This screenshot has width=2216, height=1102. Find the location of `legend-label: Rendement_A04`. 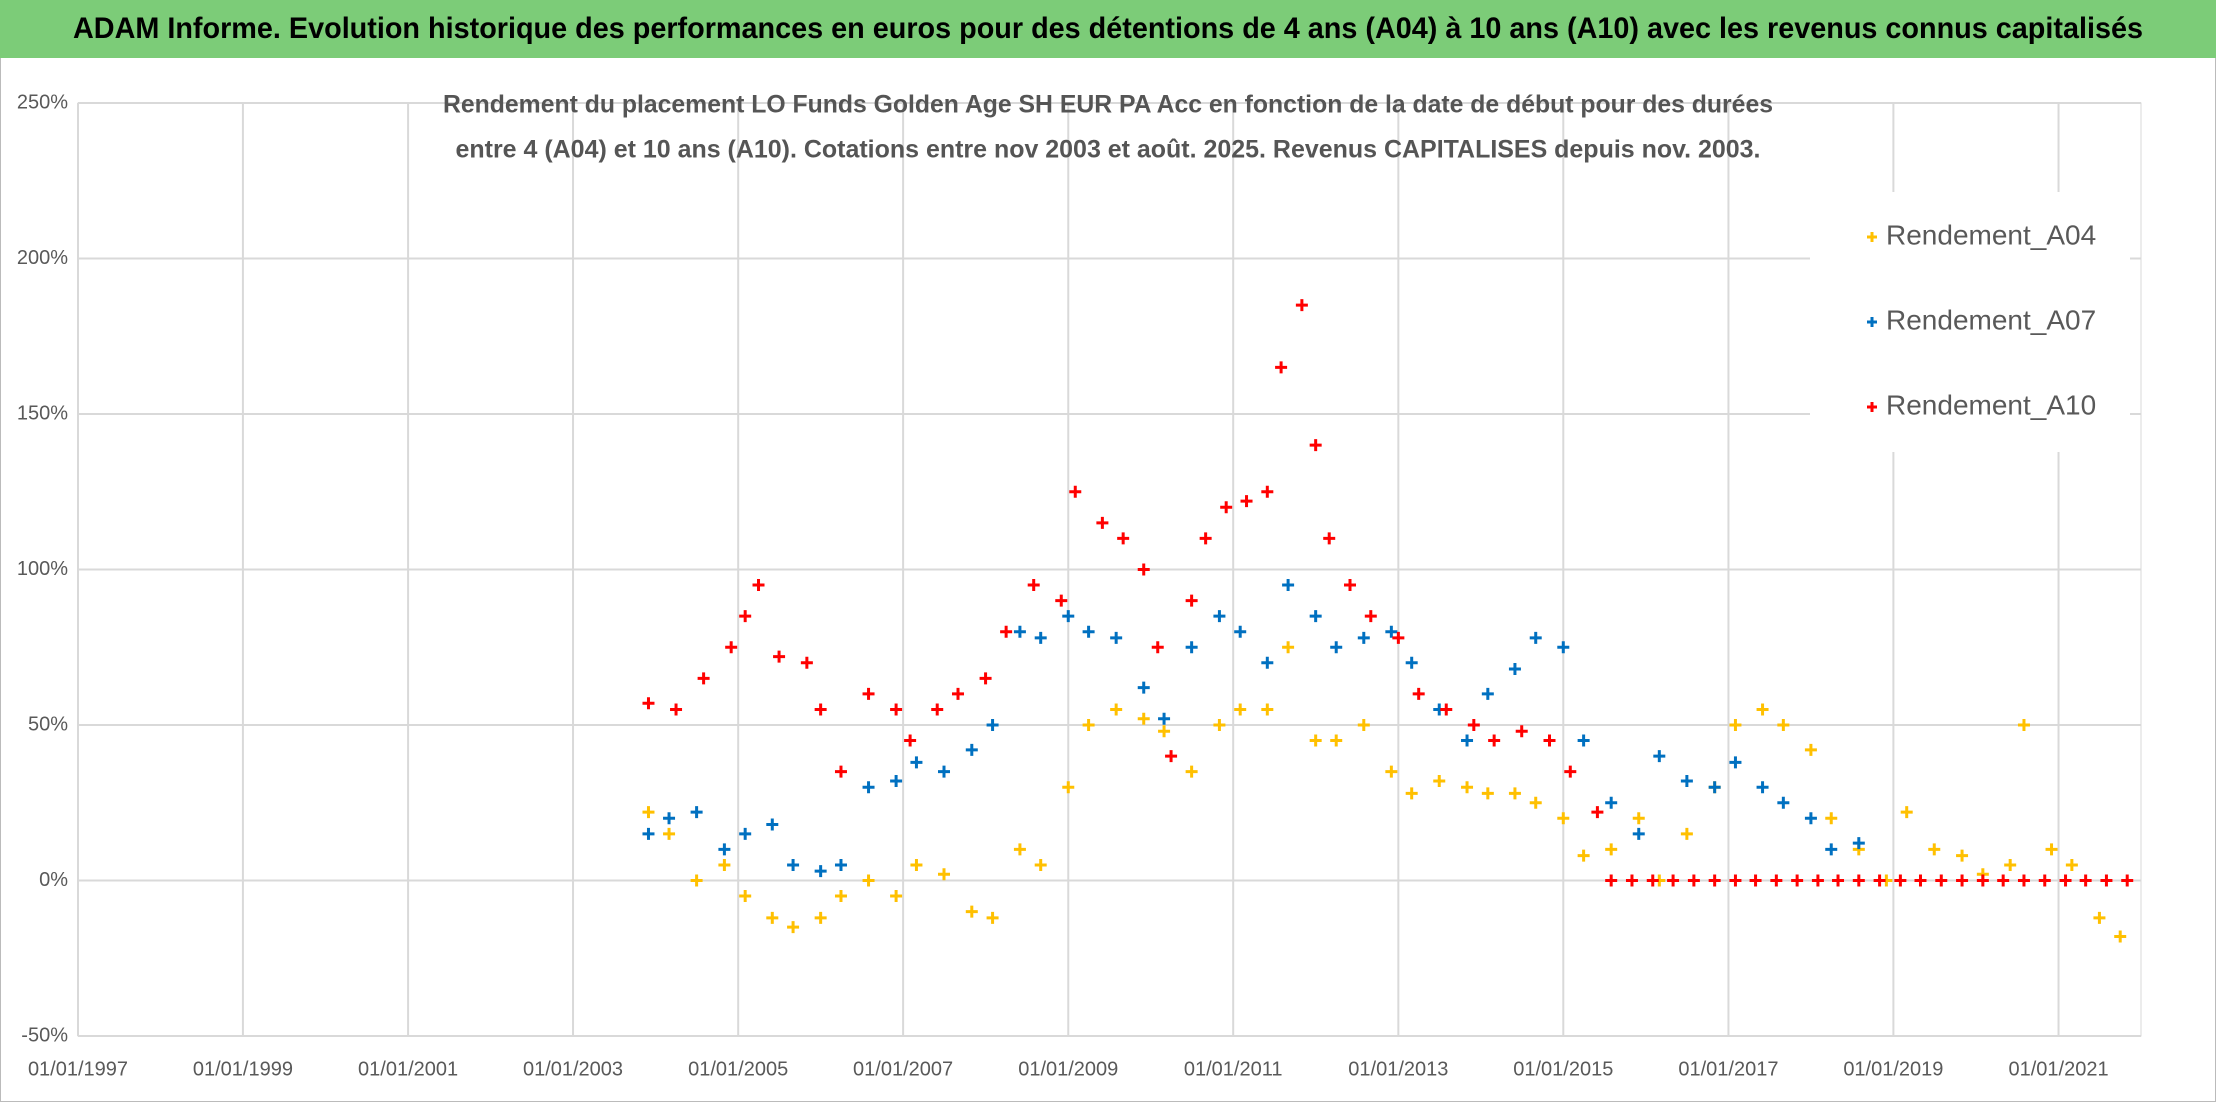

legend-label: Rendement_A04 is located at coordinates (1991, 234).